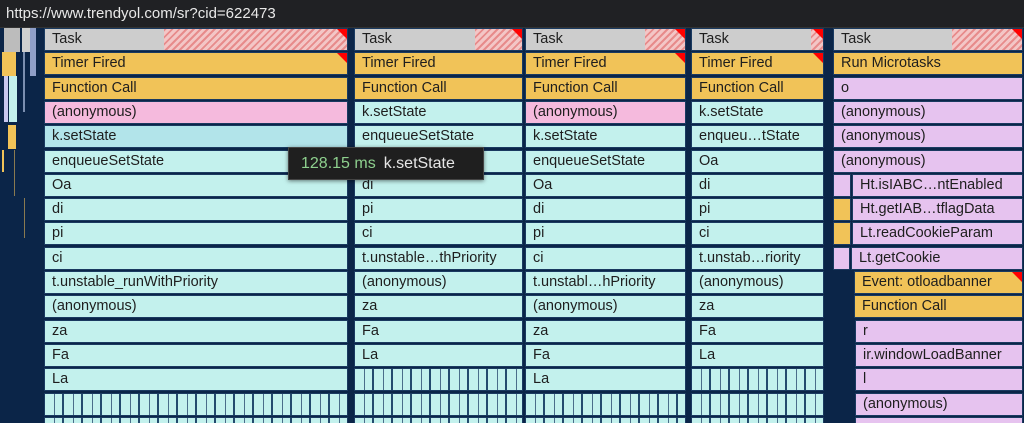  I want to click on flame-block: o, so click(928, 88).